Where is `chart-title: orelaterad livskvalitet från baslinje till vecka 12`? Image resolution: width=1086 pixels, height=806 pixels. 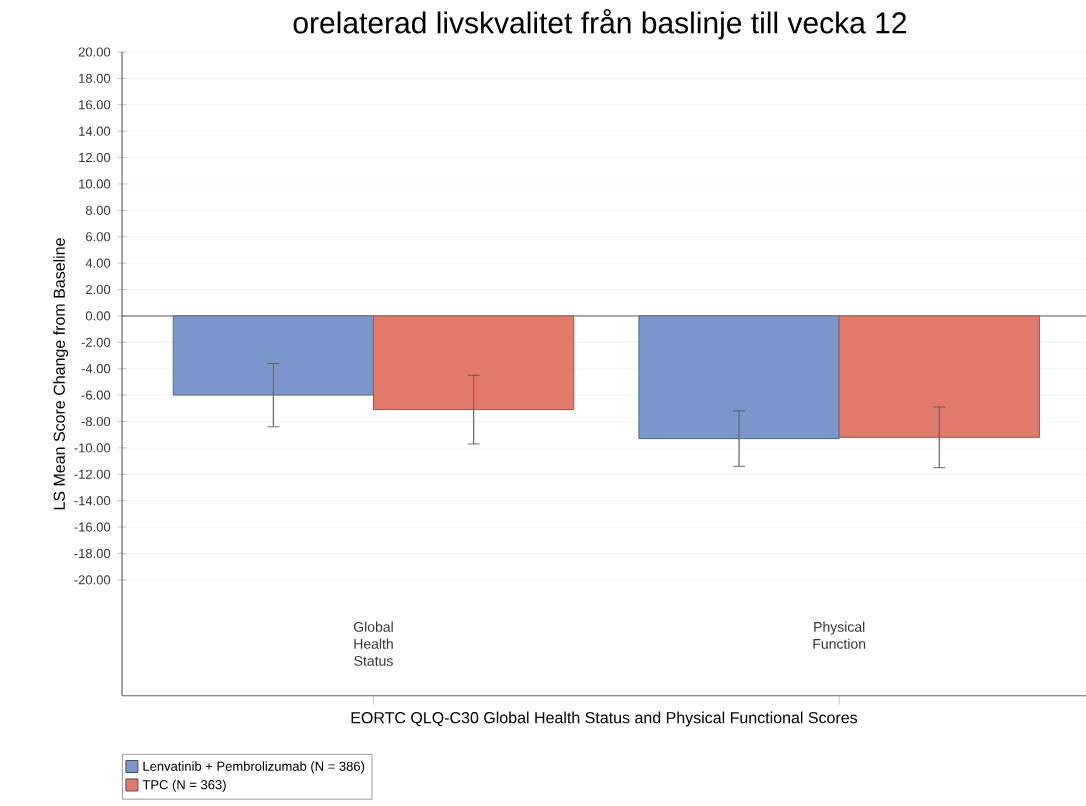 chart-title: orelaterad livskvalitet från baslinje till vecka 12 is located at coordinates (599, 24).